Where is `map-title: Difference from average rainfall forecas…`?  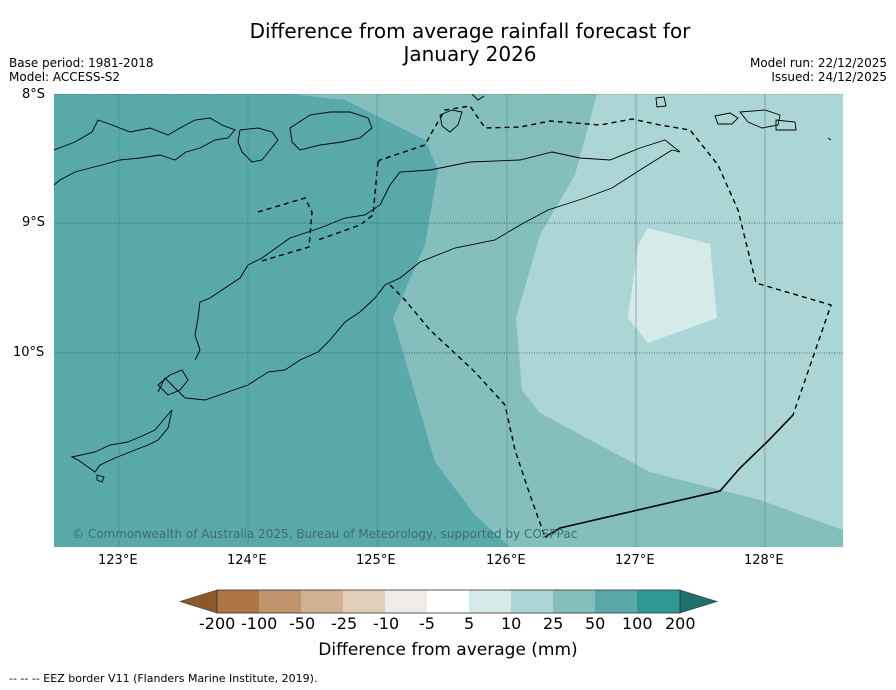
map-title: Difference from average rainfall forecas… is located at coordinates (448, 43).